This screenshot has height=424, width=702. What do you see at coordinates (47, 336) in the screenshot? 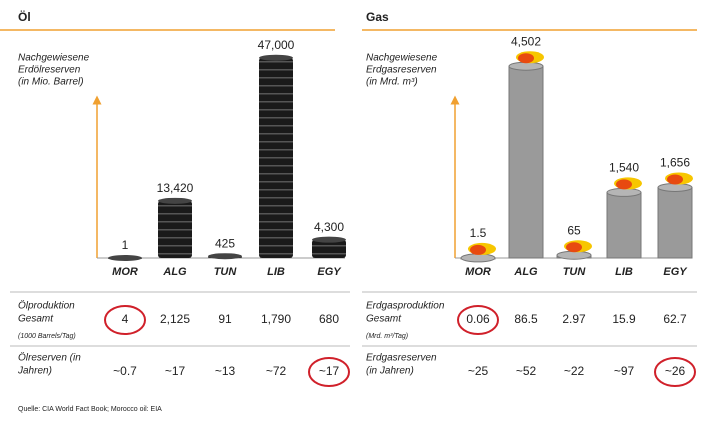
I see `row-unit: (1000 Barrels/Tag)` at bounding box center [47, 336].